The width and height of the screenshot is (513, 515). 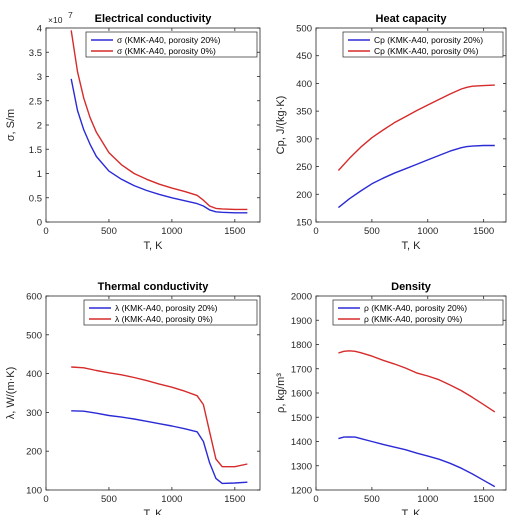 What do you see at coordinates (70, 15) in the screenshot?
I see `exponent-power: 7` at bounding box center [70, 15].